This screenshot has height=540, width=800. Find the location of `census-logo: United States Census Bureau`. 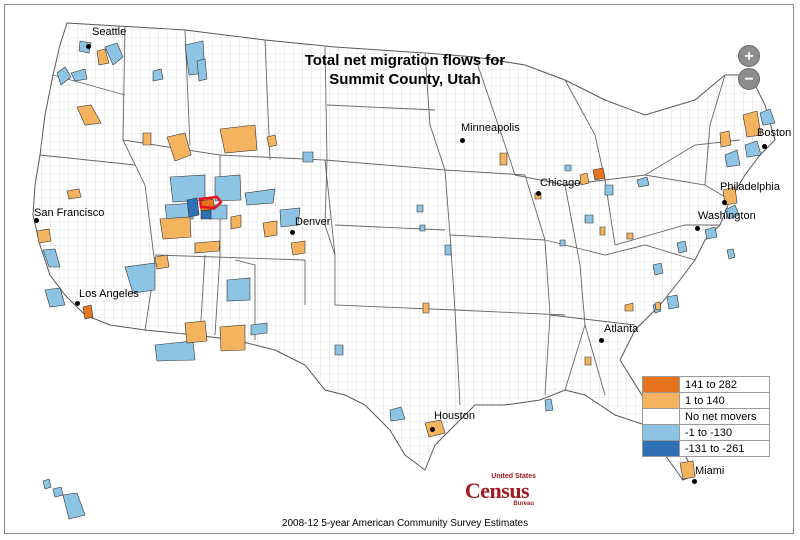

census-logo: United States Census Bureau is located at coordinates (497, 490).